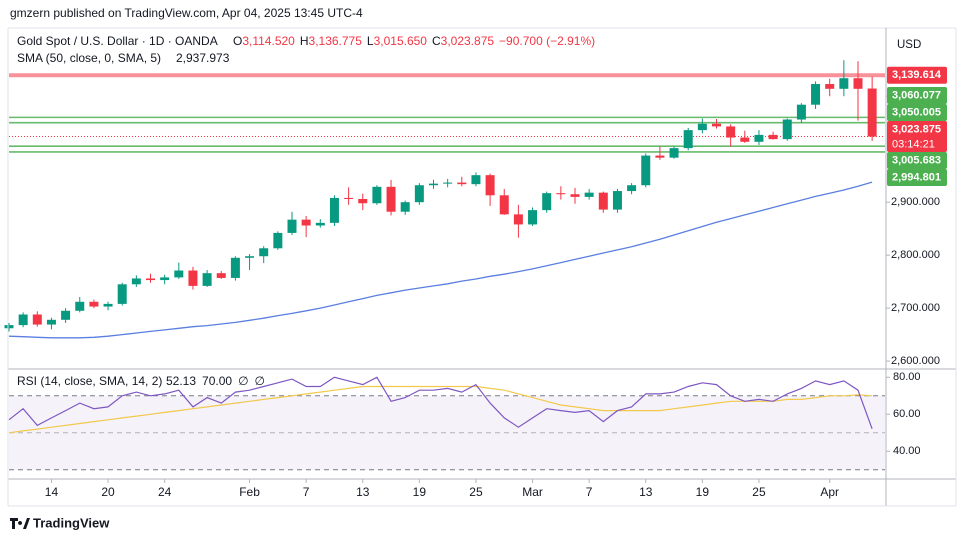 The image size is (964, 542). I want to click on y-tick-label: 2,700.000, so click(915, 308).